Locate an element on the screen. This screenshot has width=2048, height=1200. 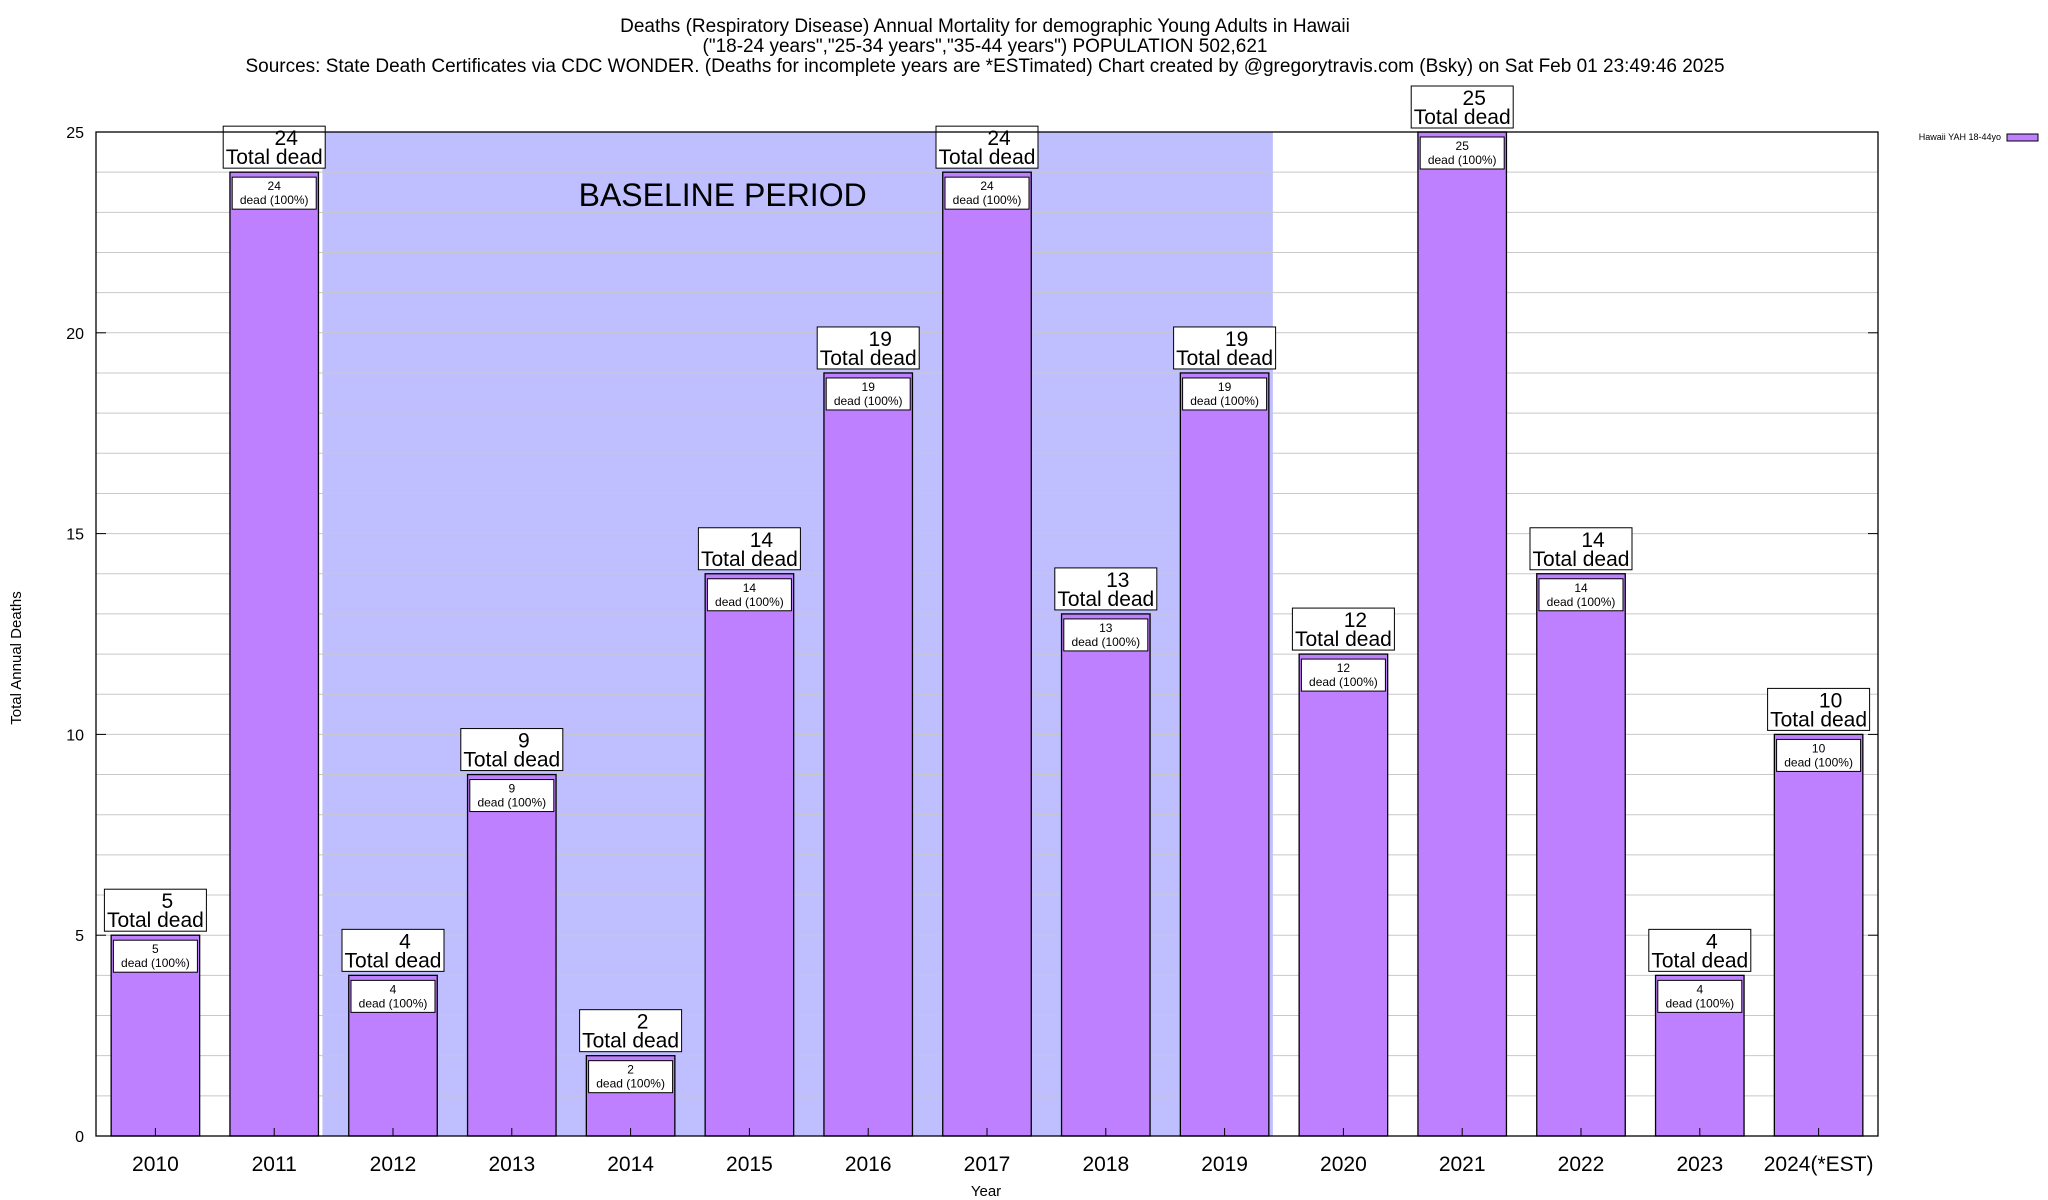
x-tick-label: 2015 is located at coordinates (749, 1164).